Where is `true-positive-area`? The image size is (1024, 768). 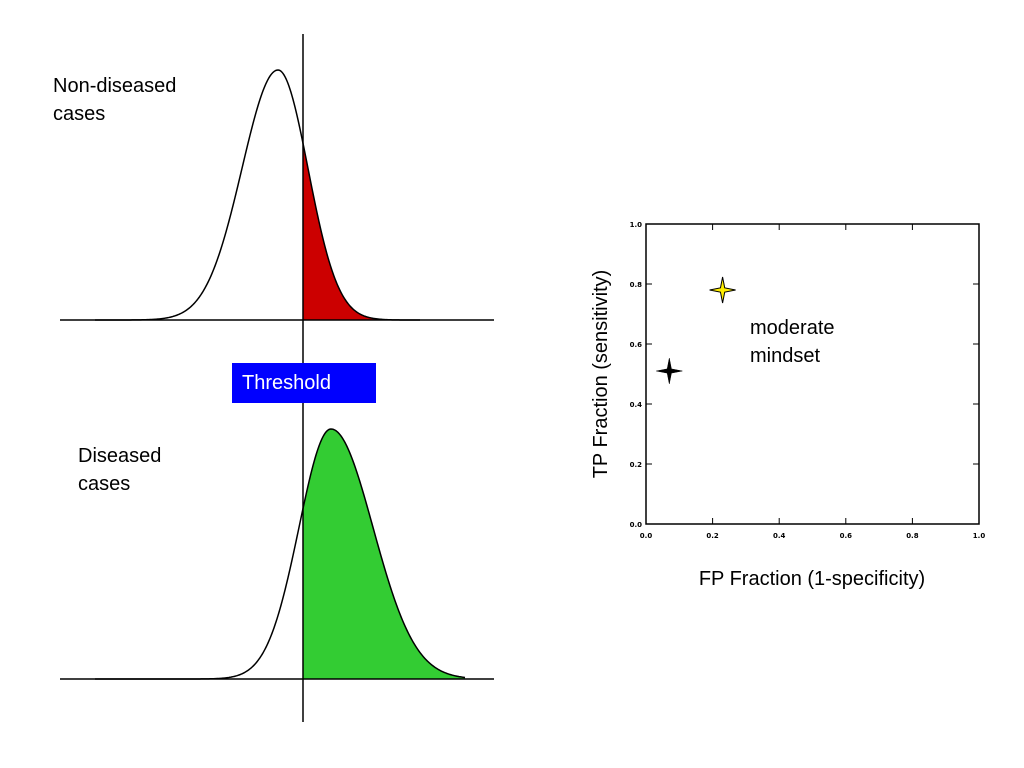 true-positive-area is located at coordinates (384, 554).